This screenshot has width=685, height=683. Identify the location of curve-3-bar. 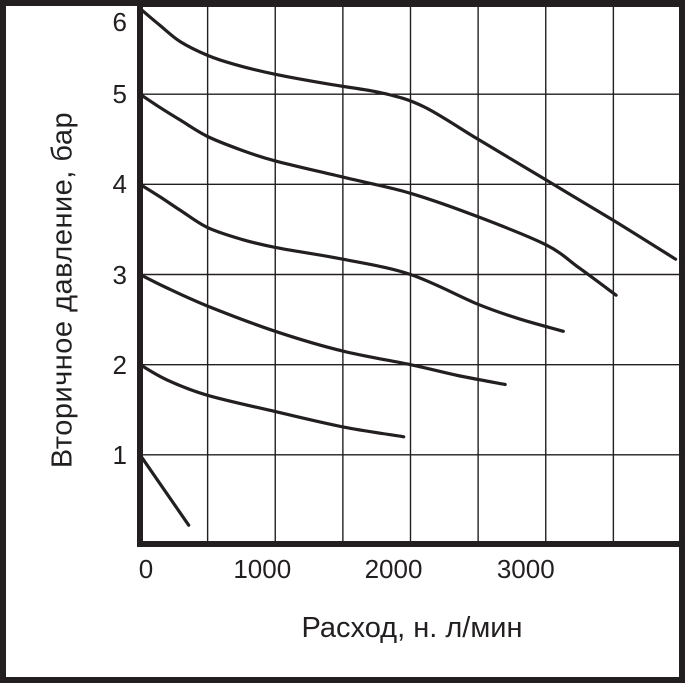
(322, 329).